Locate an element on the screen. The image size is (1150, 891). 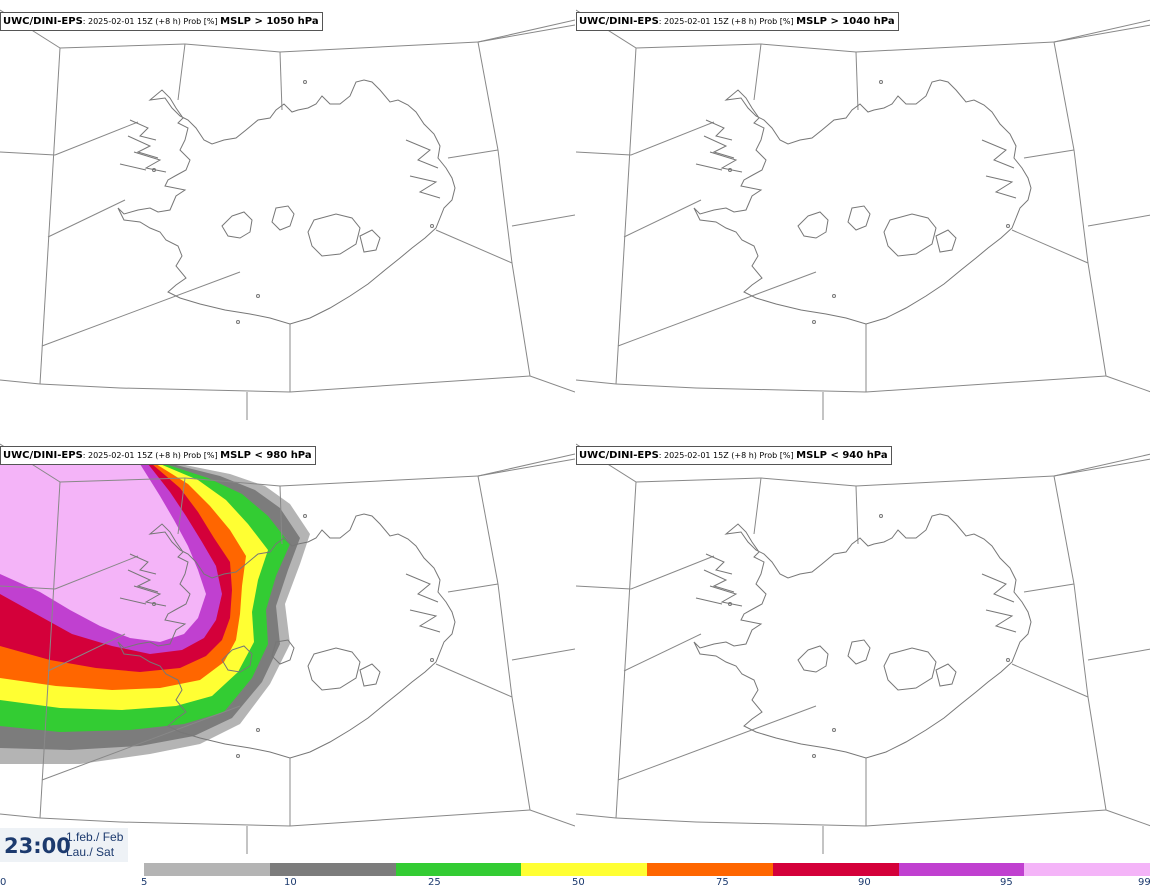
run-meta: : 2025-02-01 15Z (+8 h) Prob [%] is located at coordinates (727, 21).